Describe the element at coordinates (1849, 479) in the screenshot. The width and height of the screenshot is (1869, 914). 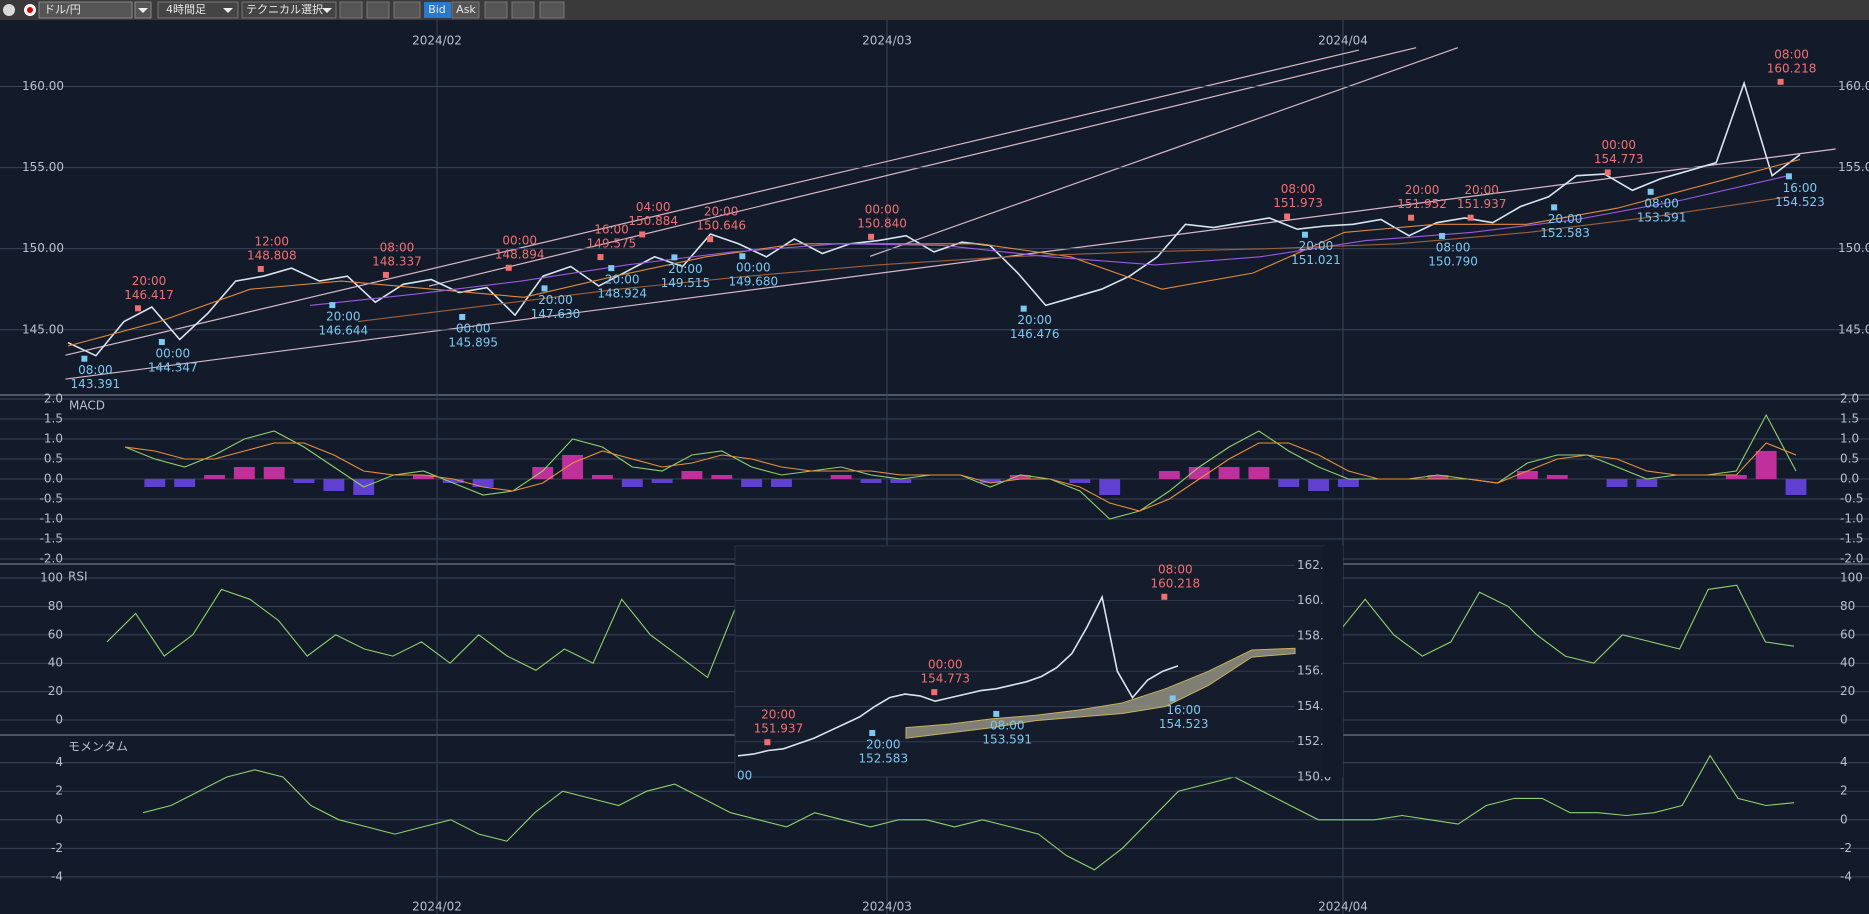
I see `y-tick-label: 0.0` at that location.